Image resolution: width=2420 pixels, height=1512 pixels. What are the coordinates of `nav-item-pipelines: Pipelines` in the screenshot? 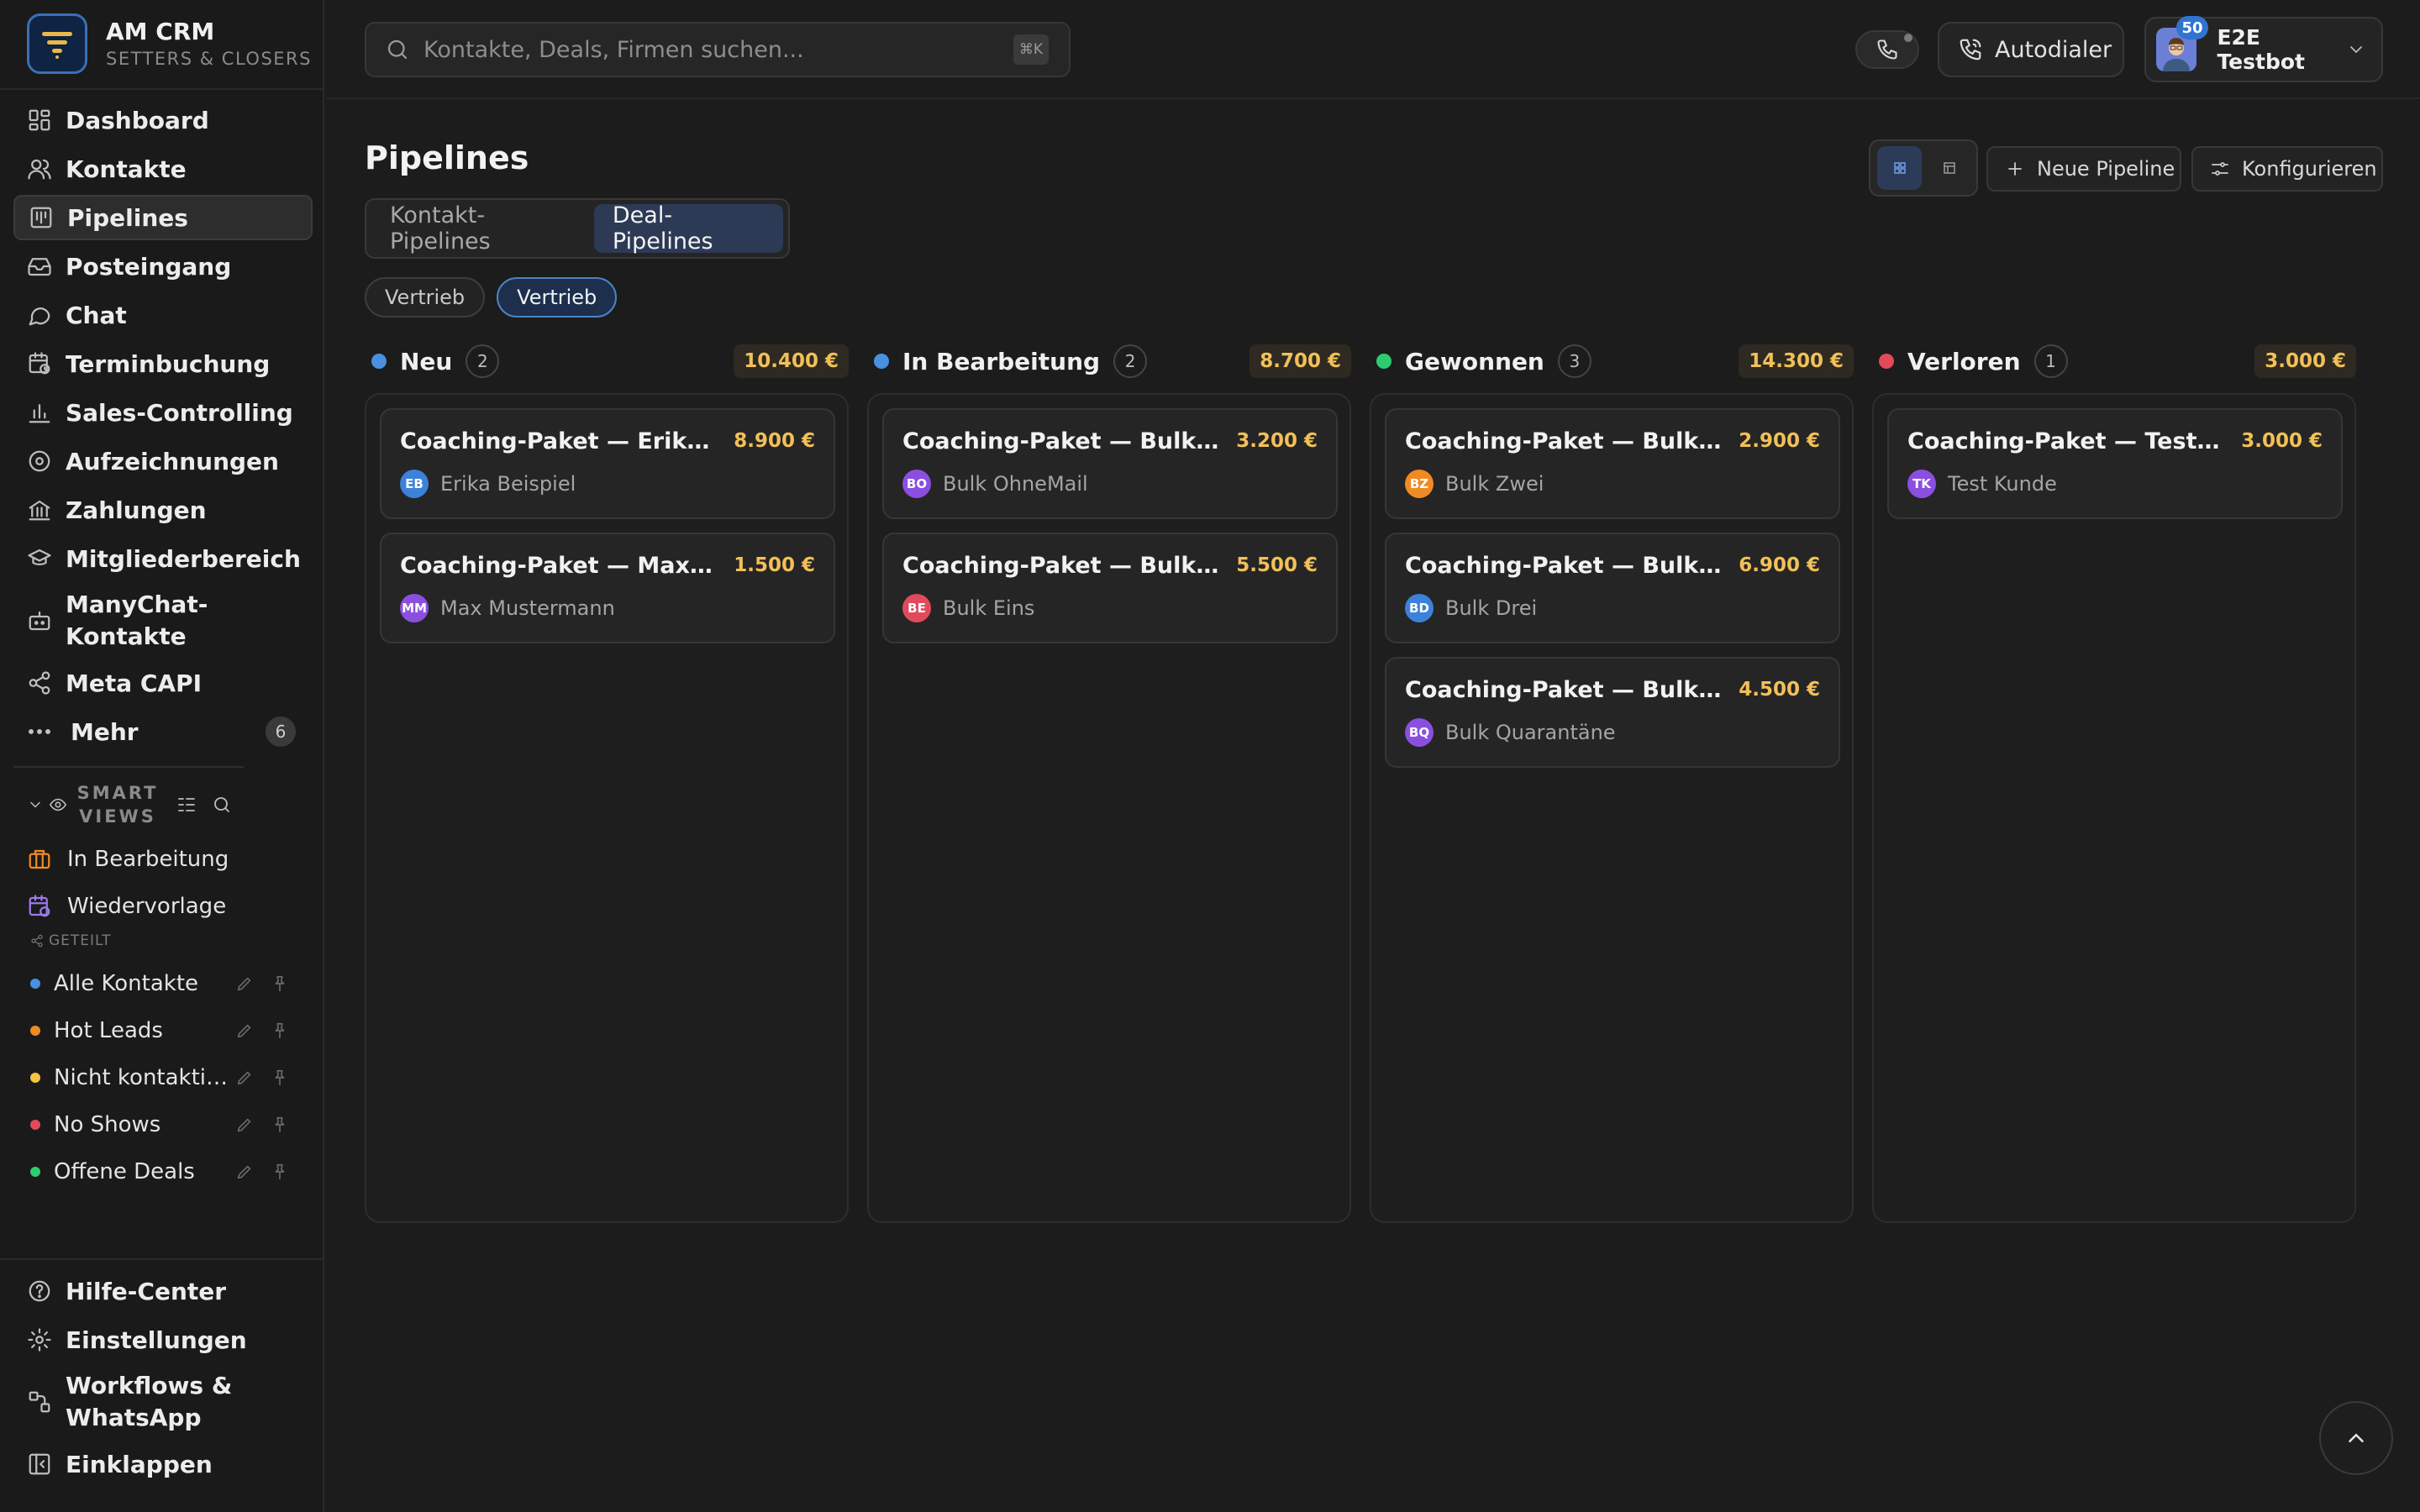 It's located at (163, 217).